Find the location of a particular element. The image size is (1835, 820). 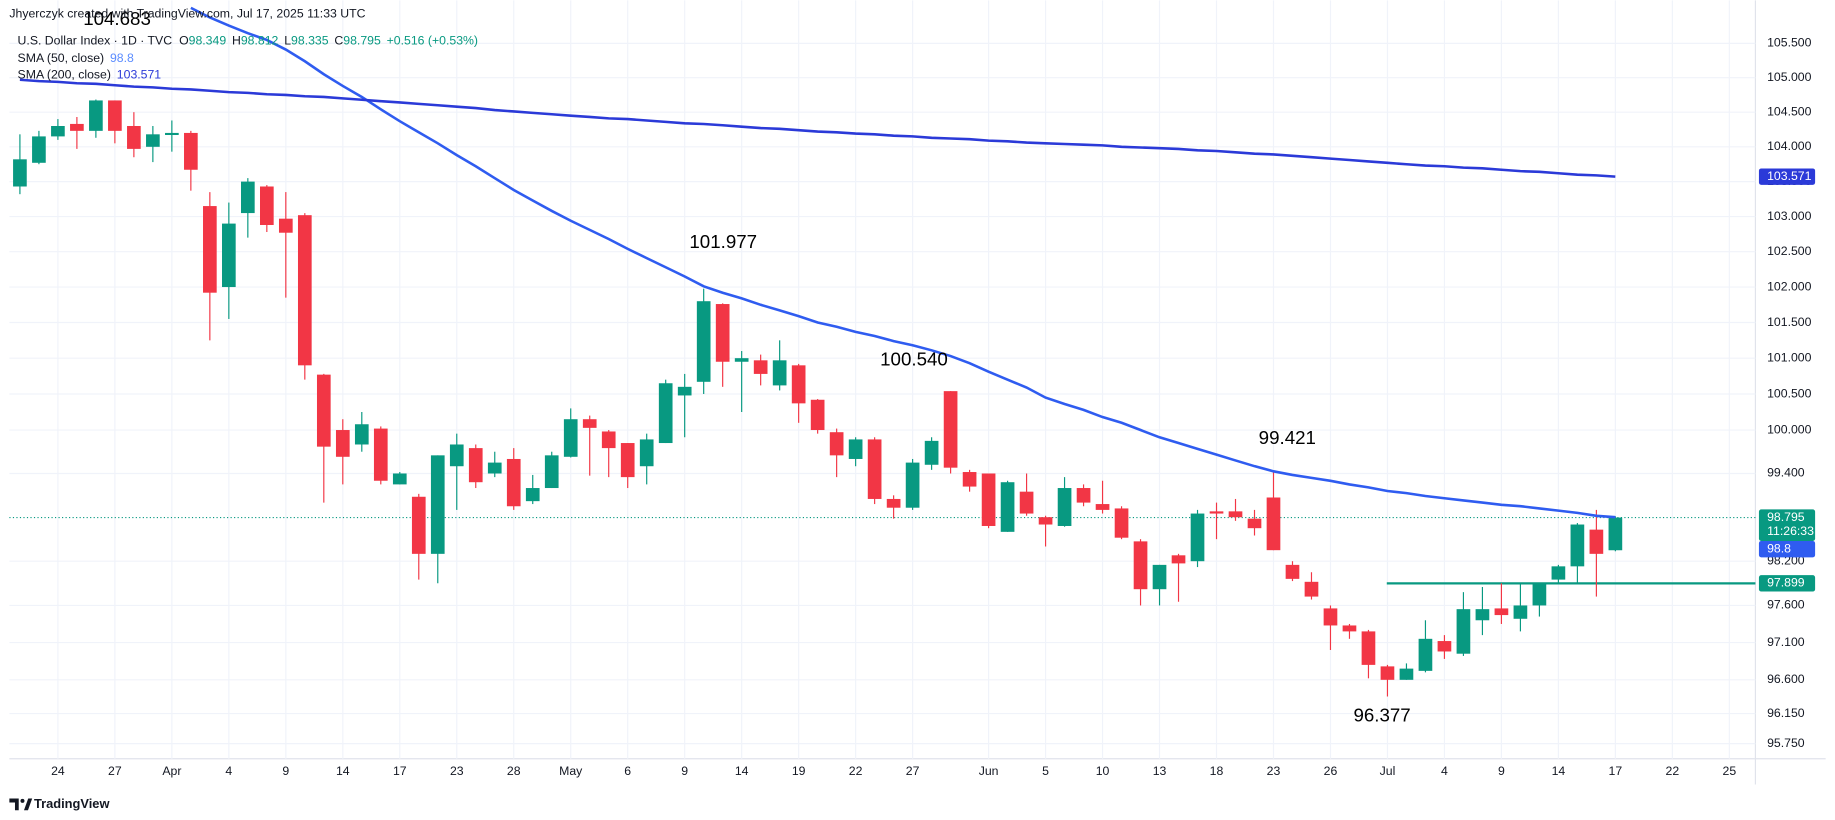

overlay-value: 98.8 is located at coordinates (122, 58).